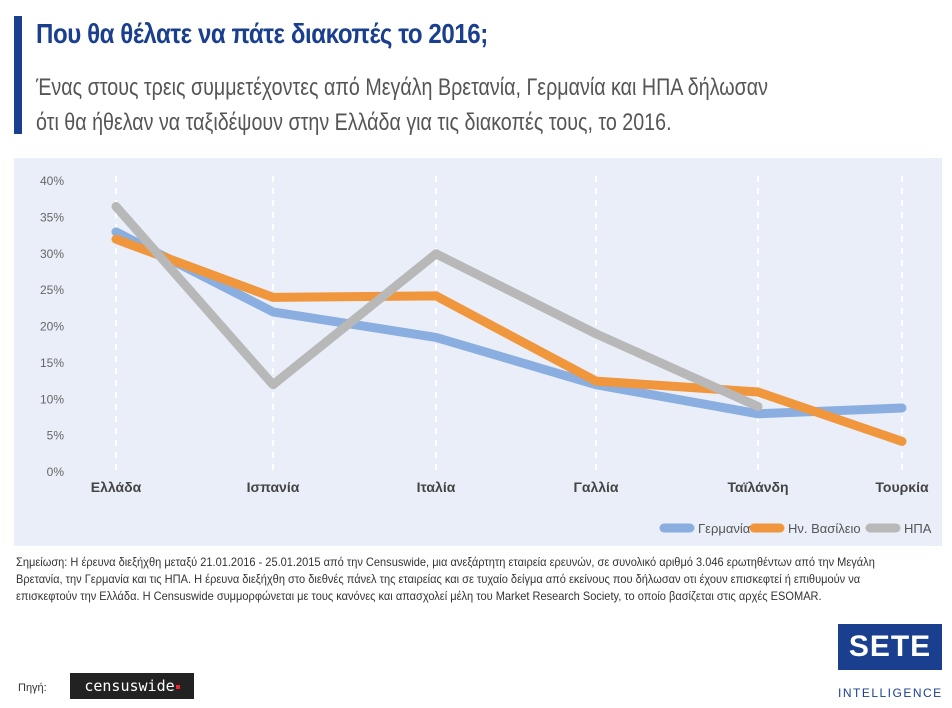  What do you see at coordinates (52, 181) in the screenshot?
I see `y-tick-label: 40%` at bounding box center [52, 181].